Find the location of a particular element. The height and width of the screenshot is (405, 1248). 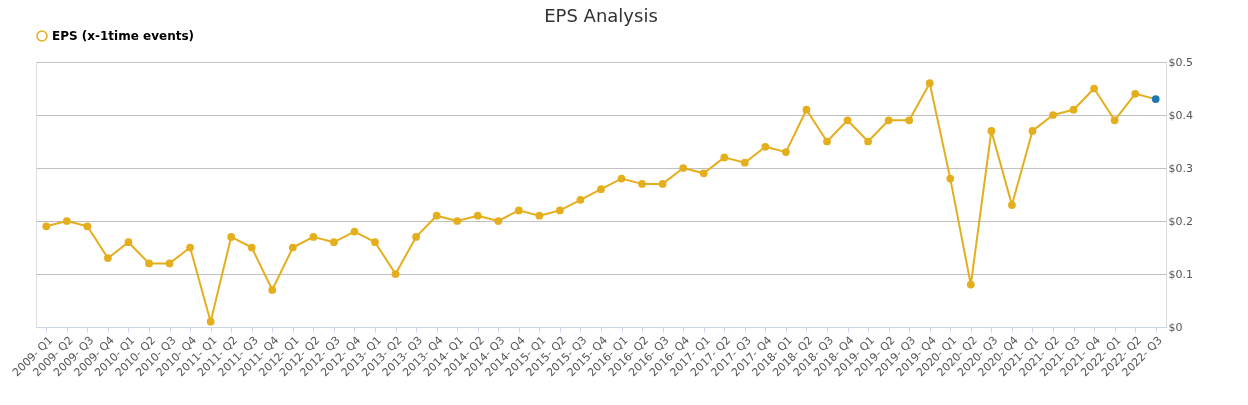

y-tick-label: $0.1 is located at coordinates (1180, 274).